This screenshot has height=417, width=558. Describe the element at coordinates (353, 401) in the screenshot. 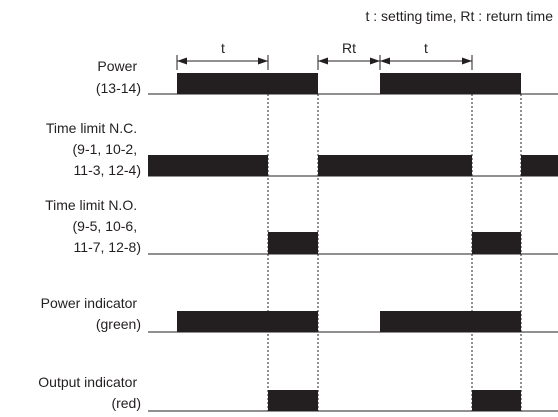

I see `waveform-output-indicator` at that location.